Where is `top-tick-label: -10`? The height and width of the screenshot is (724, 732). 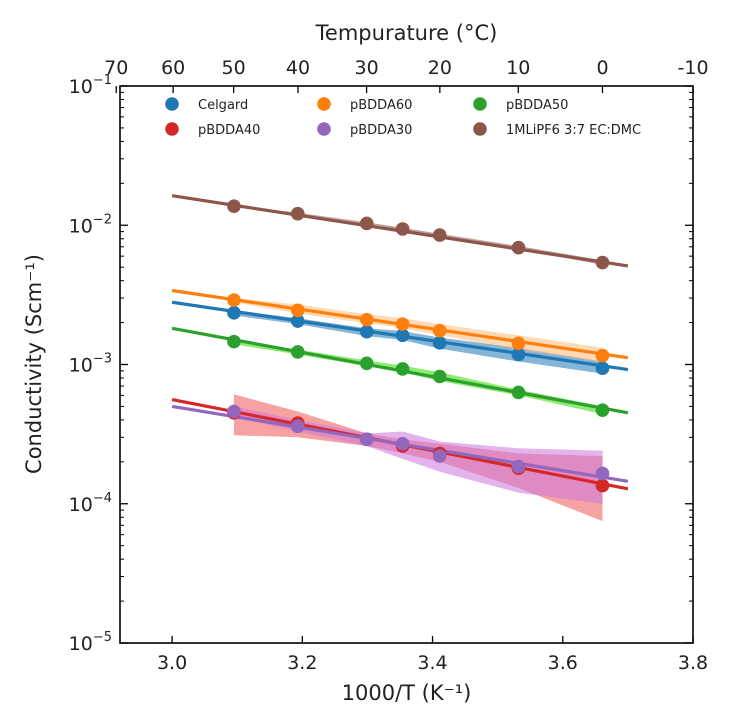
top-tick-label: -10 is located at coordinates (693, 68).